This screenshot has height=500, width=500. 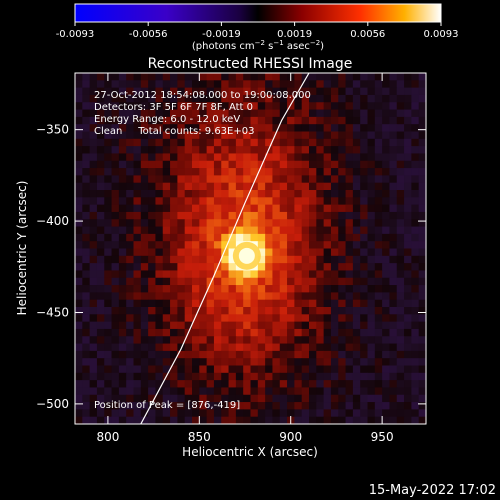 What do you see at coordinates (250, 64) in the screenshot?
I see `chart-title: Reconstructed RHESSI Image` at bounding box center [250, 64].